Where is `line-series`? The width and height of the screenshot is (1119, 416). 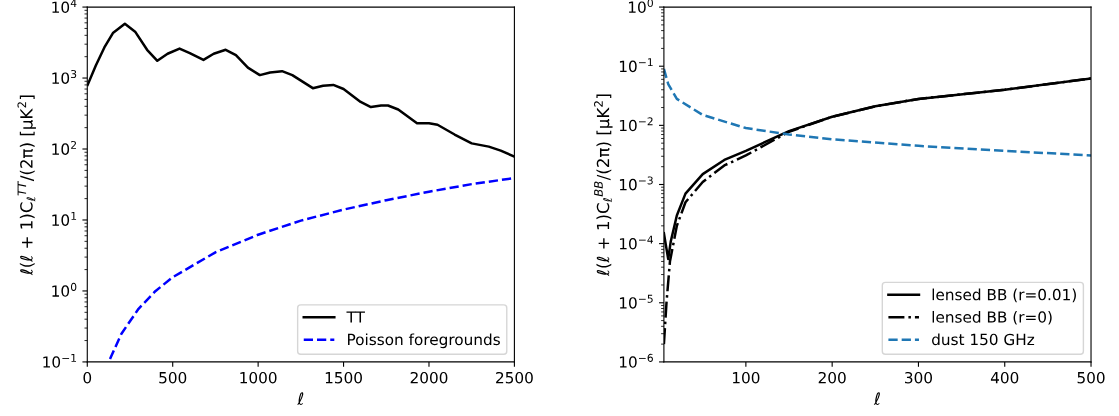
line-series is located at coordinates (877, 112).